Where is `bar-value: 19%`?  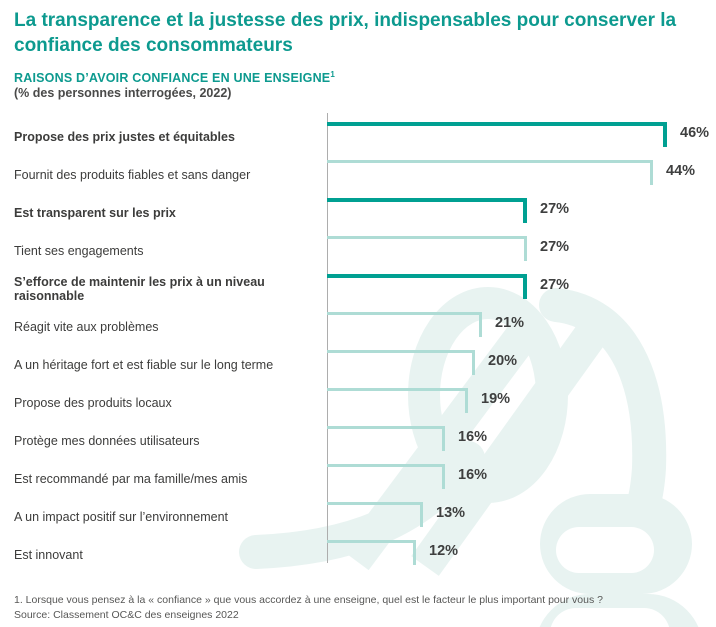
bar-value: 19% is located at coordinates (496, 399).